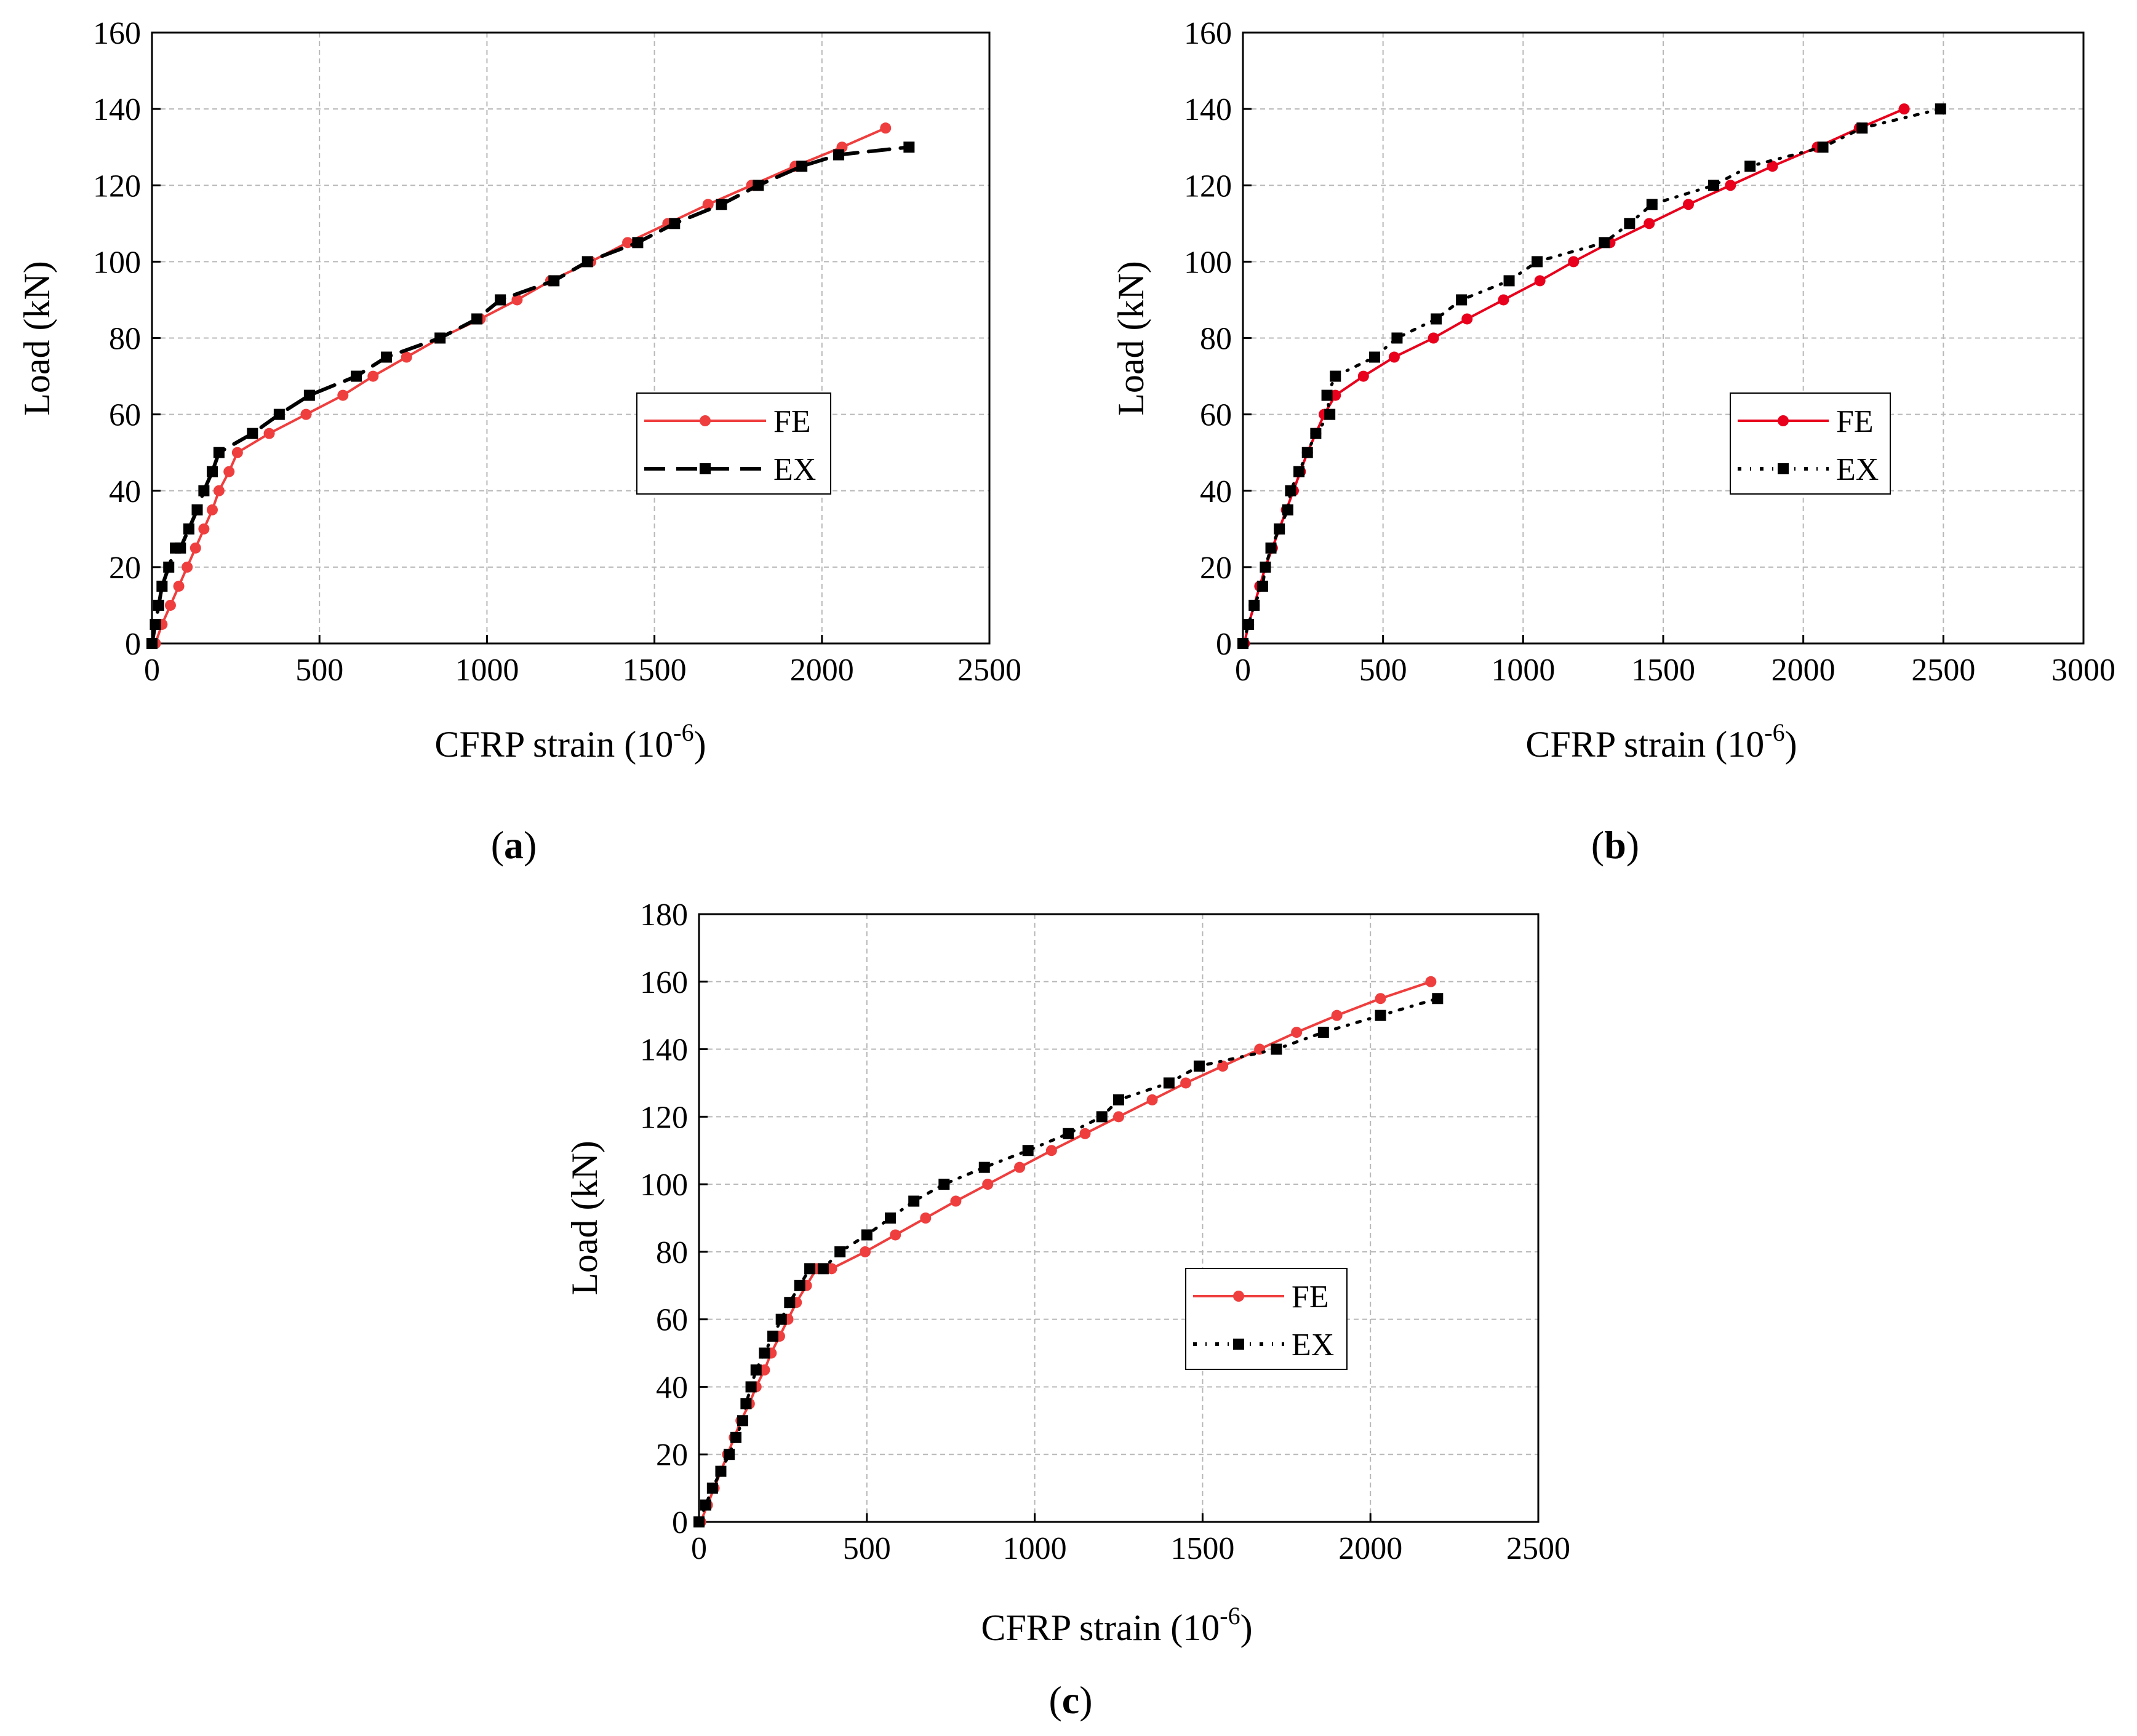 The width and height of the screenshot is (2137, 1736). I want to click on y-tick-label: 120, so click(664, 1117).